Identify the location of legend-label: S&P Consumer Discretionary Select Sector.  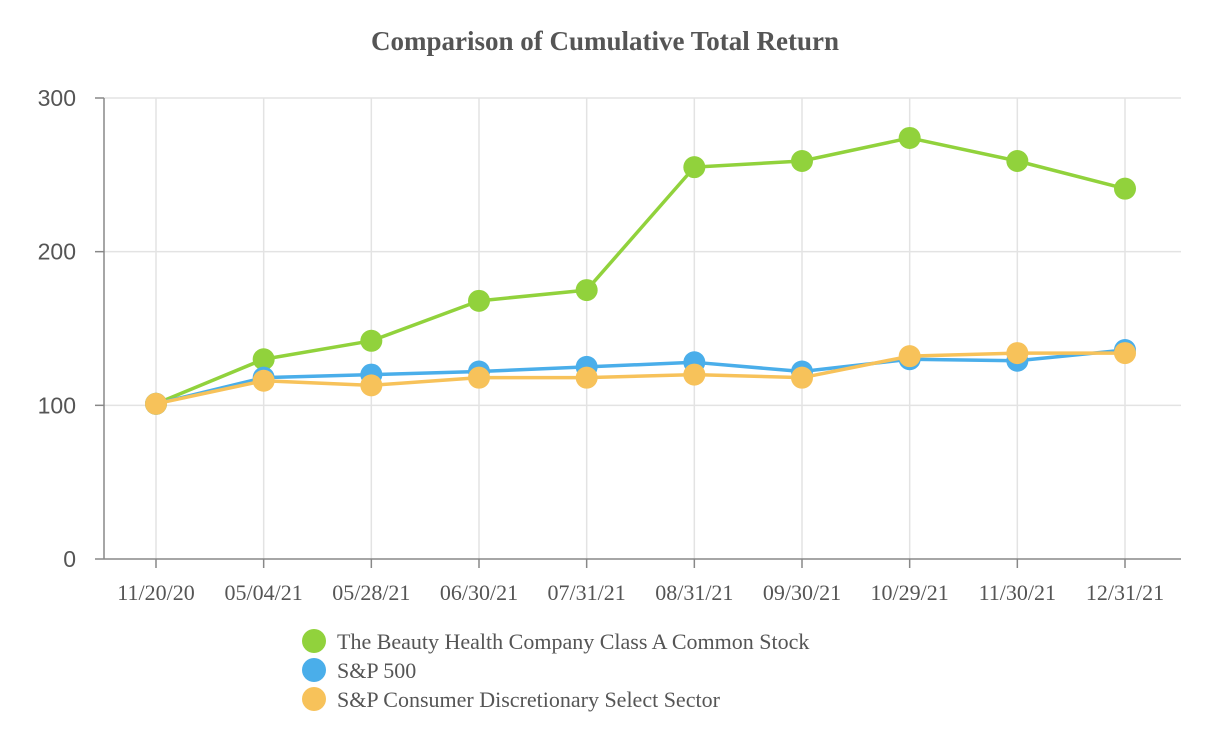
(529, 699).